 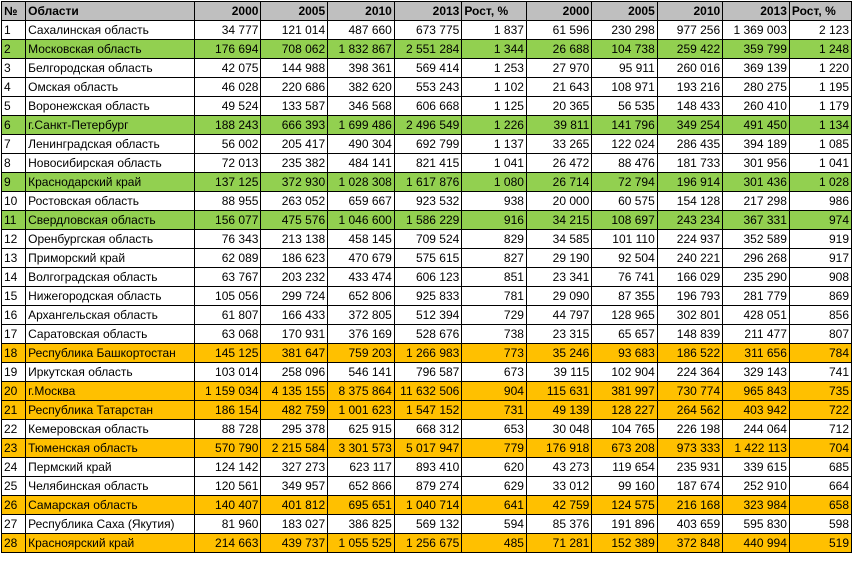 I want to click on cell-2005-b: 76 741, so click(x=624, y=277).